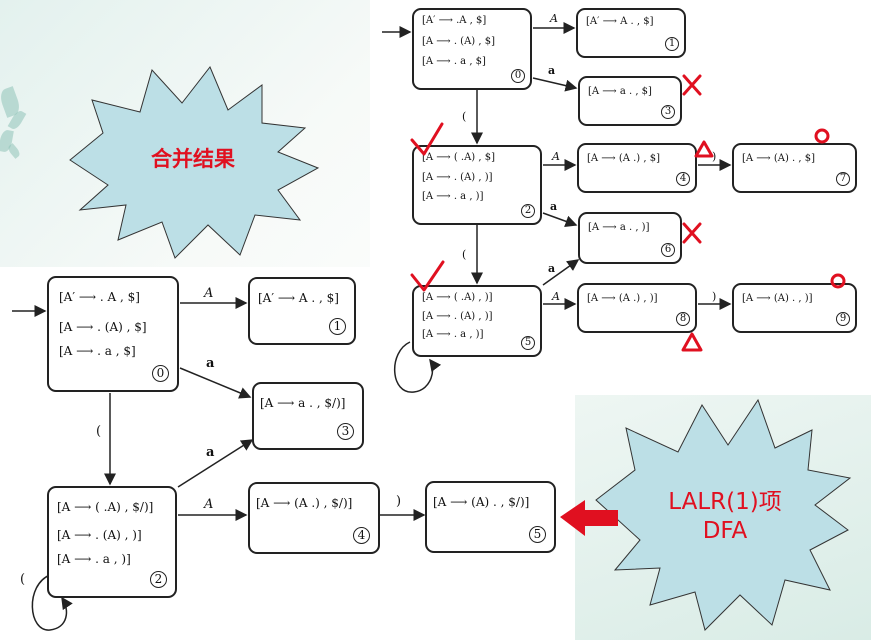 This screenshot has height=640, width=871. Describe the element at coordinates (777, 298) in the screenshot. I see `lr1-state-9-item-0: [A ⟶ (A) . , )]` at that location.